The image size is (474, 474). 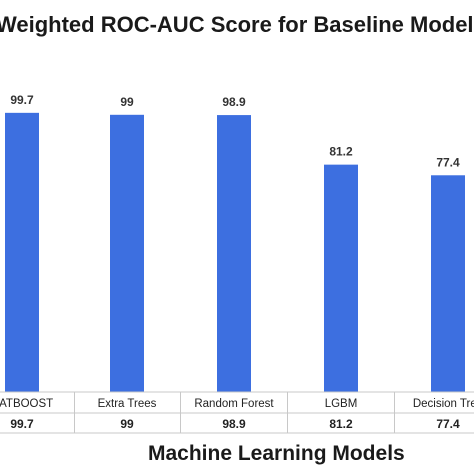 I want to click on category-label: LGBM, so click(x=341, y=404).